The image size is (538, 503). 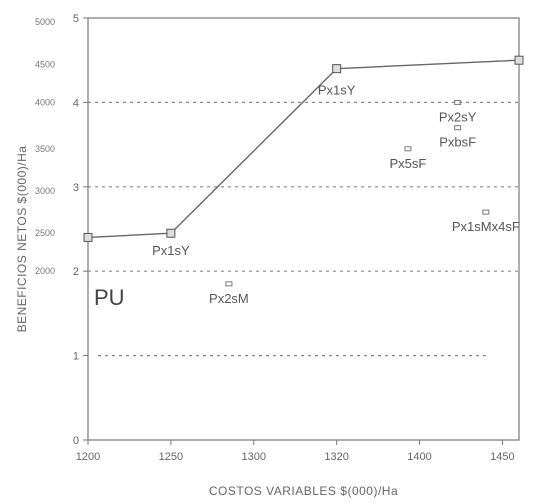 I want to click on y-tick-label: 3, so click(x=76, y=188).